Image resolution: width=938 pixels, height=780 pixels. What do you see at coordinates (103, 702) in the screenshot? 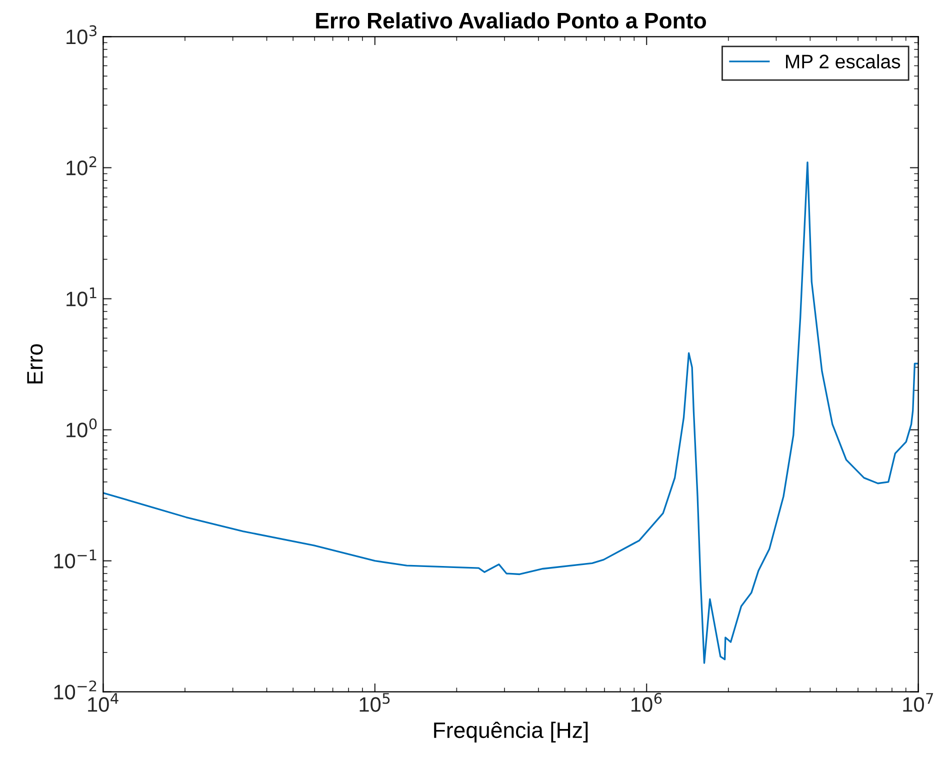
I see `x-tick-label: 10$^{4}$` at bounding box center [103, 702].